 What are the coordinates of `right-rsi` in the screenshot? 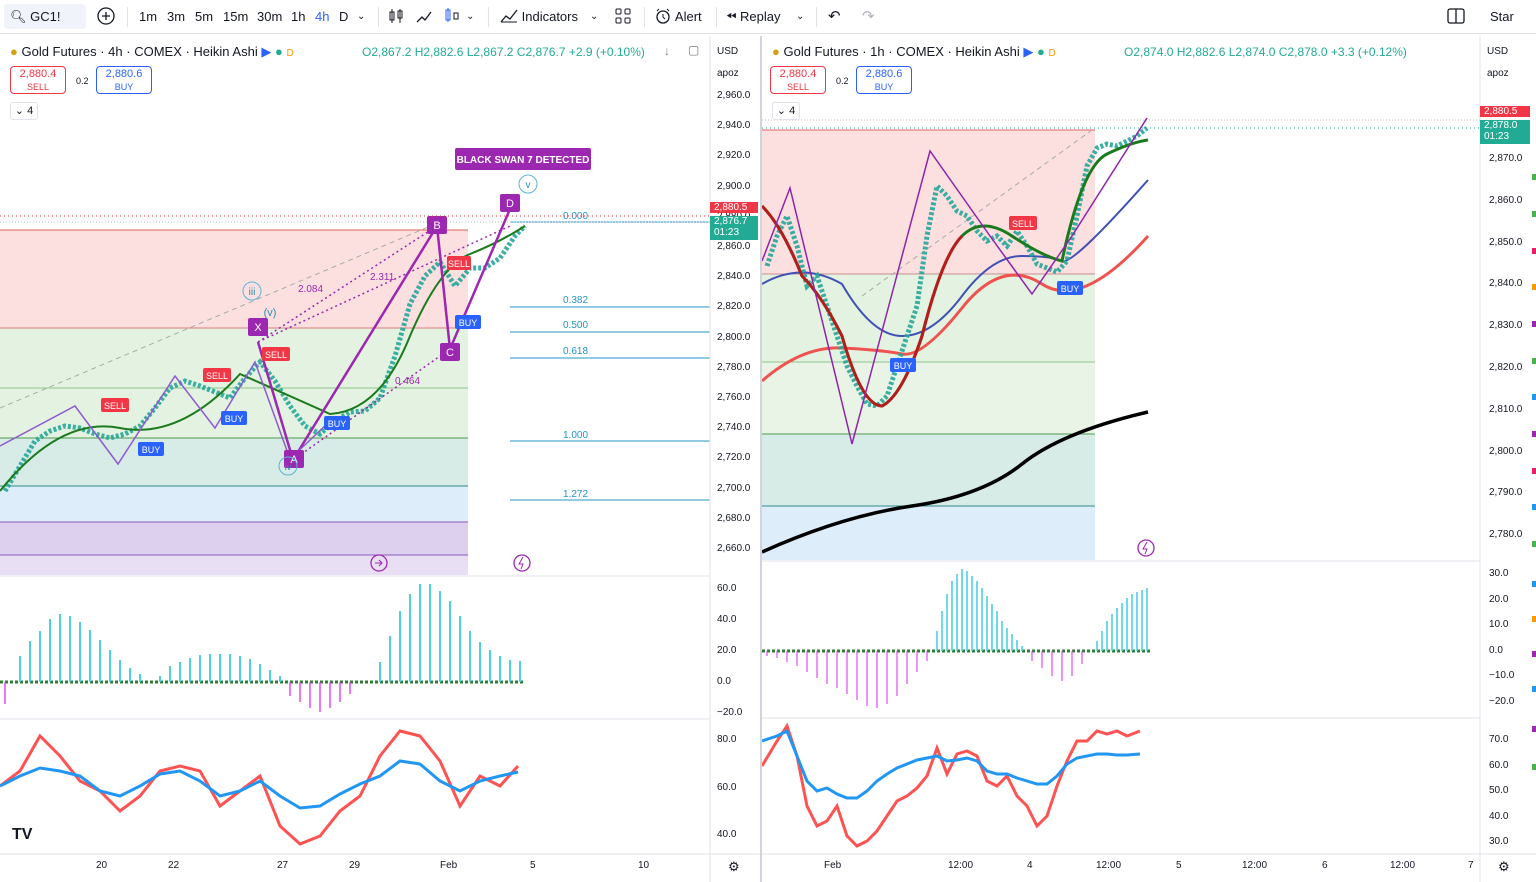 It's located at (951, 785).